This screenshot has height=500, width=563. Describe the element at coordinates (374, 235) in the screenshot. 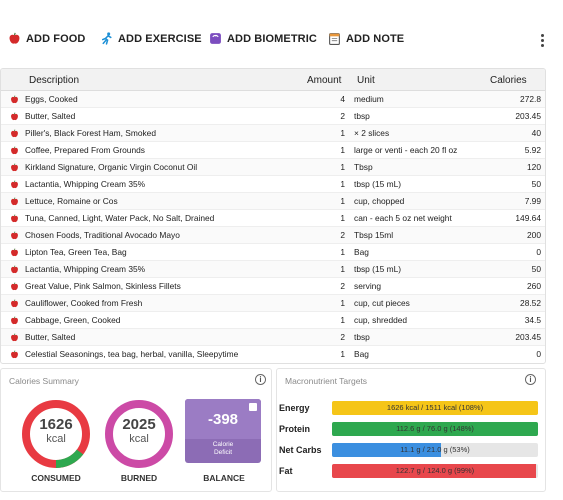

I see `food-unit: Tbsp 15ml` at that location.